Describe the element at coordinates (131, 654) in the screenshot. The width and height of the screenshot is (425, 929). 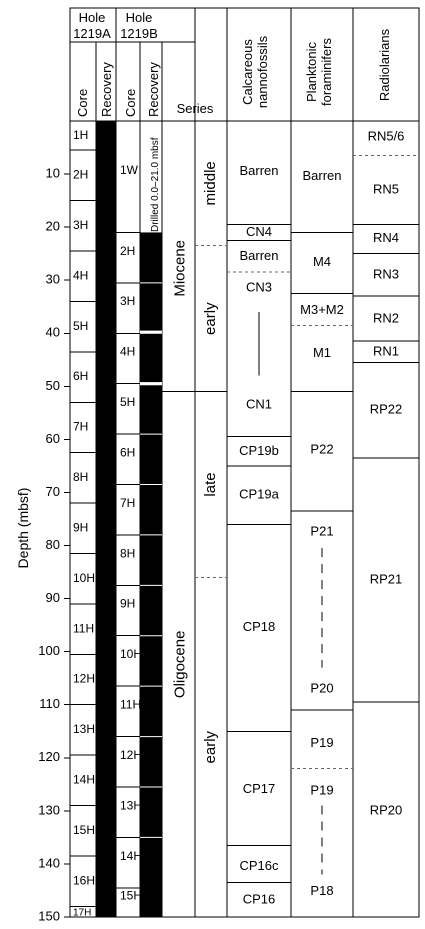
I see `core-label-1219b: 10H` at that location.